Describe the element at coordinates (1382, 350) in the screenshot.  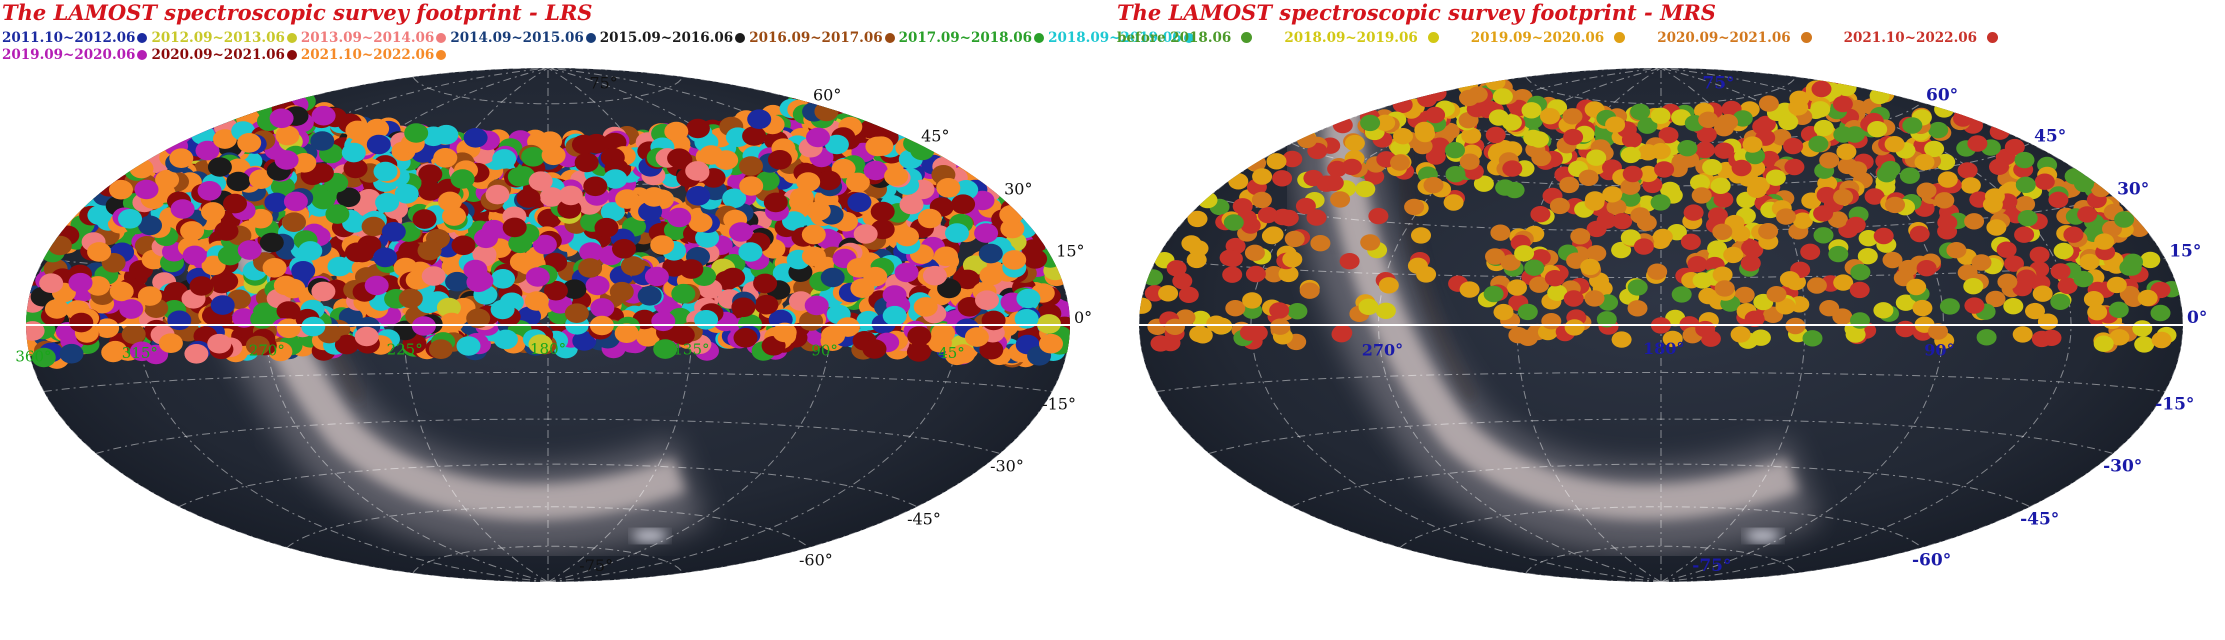
I see `right-ra-label: 270°` at that location.